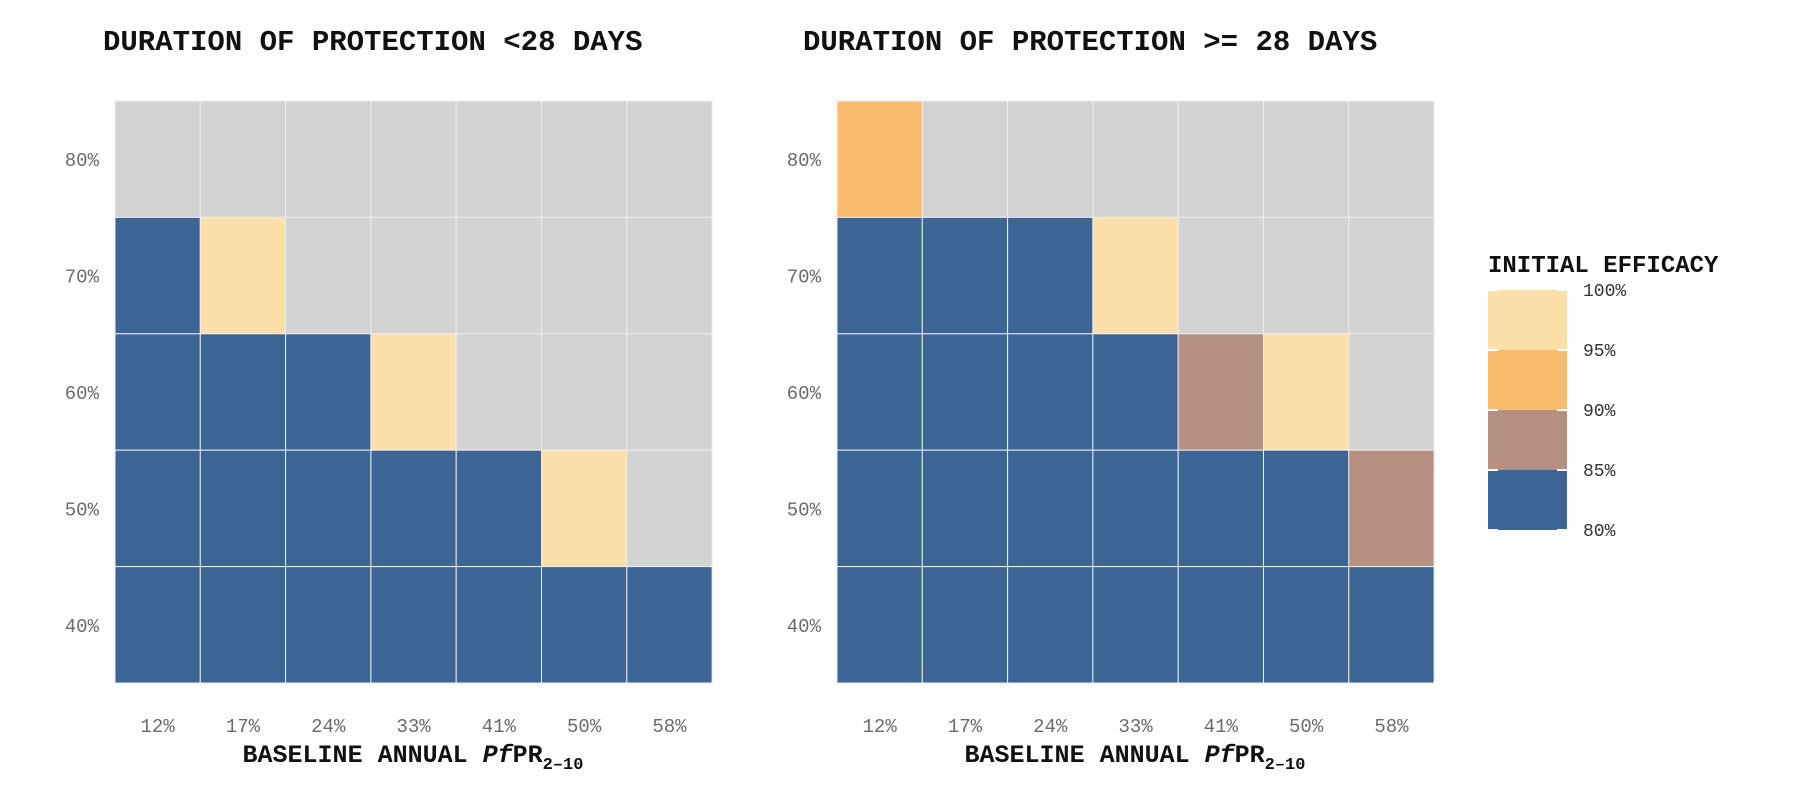 The width and height of the screenshot is (1800, 800). What do you see at coordinates (1599, 412) in the screenshot?
I see `legend-tick-label: 90%` at bounding box center [1599, 412].